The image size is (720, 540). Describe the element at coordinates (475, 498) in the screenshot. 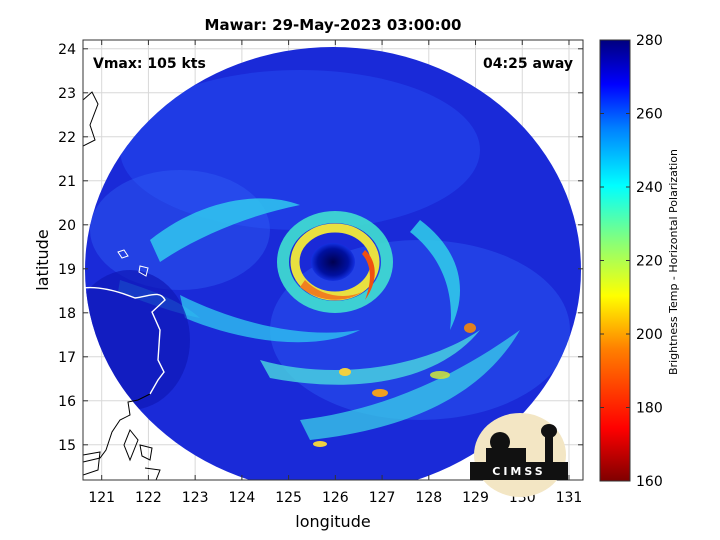

I see `x-tick-label: 129` at that location.